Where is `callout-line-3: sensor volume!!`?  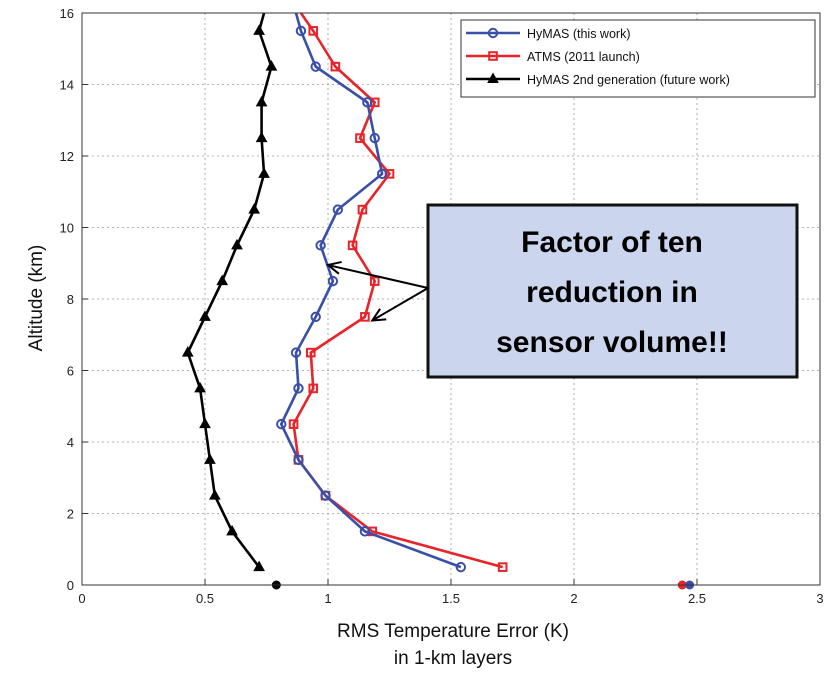 callout-line-3: sensor volume!! is located at coordinates (612, 342).